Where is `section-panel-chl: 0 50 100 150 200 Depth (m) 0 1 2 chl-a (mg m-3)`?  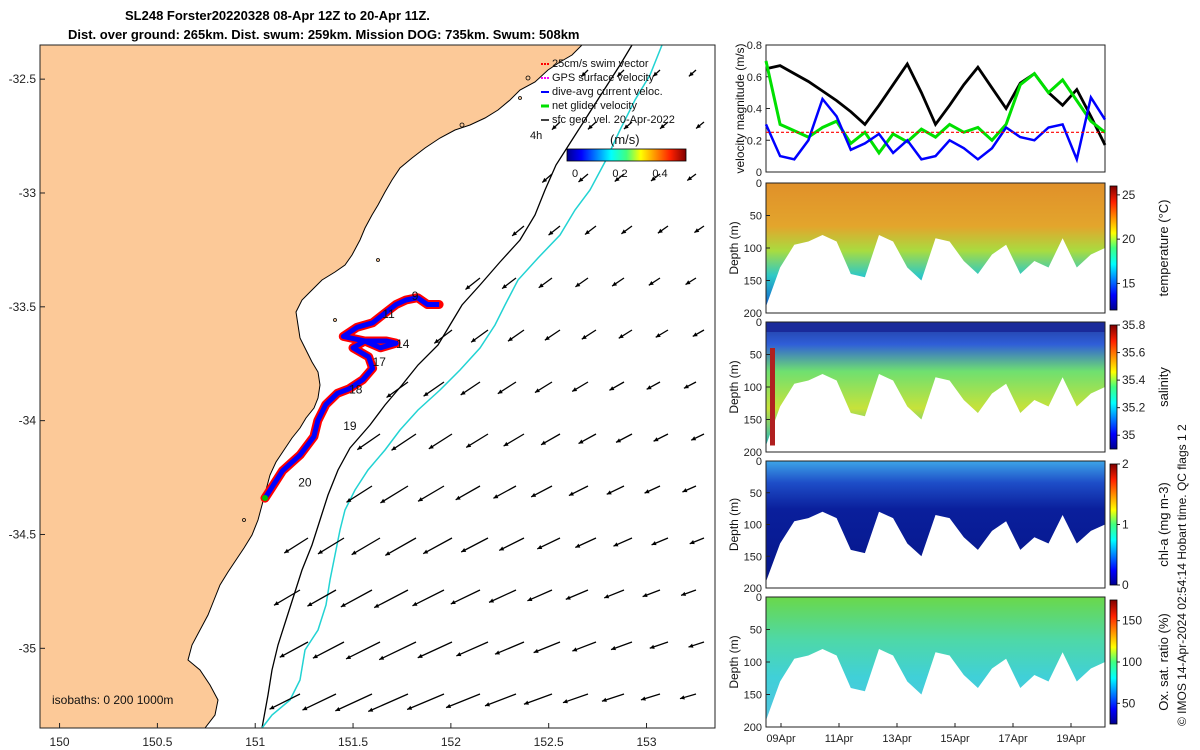
section-panel-chl: 0 50 100 150 200 Depth (m) 0 1 2 chl-a (mg m-3) is located at coordinates (949, 525).